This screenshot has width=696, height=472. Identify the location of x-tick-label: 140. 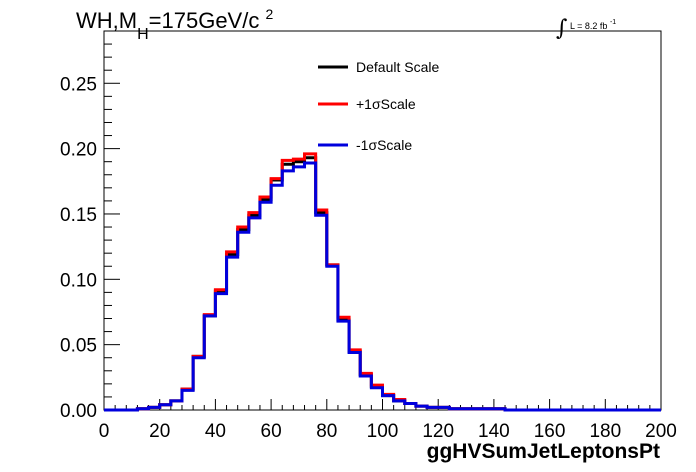
(494, 431).